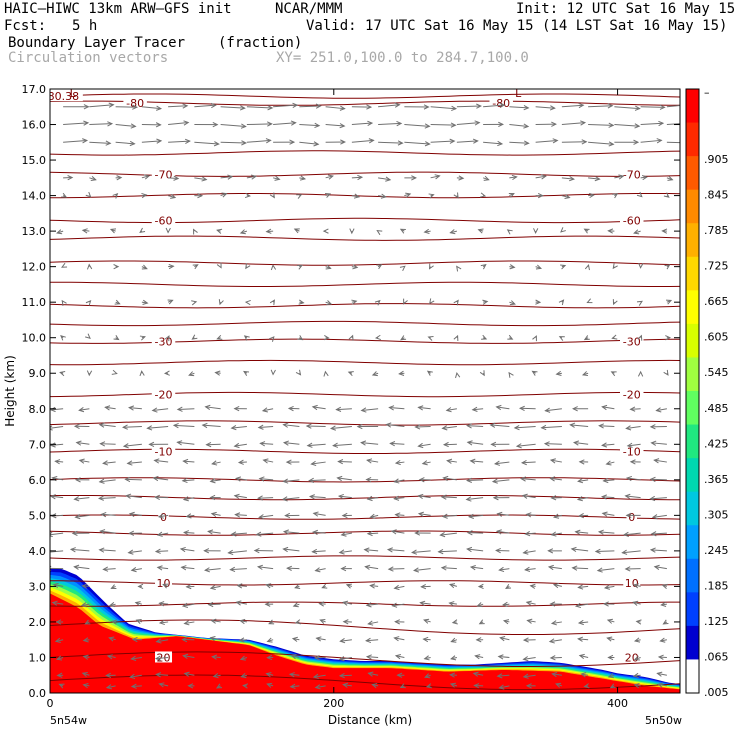  I want to click on colorbar-swatch, so click(692, 307).